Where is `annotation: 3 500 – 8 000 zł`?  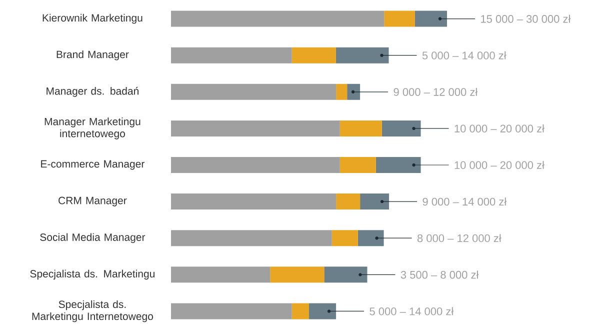
annotation: 3 500 – 8 000 zł is located at coordinates (439, 274).